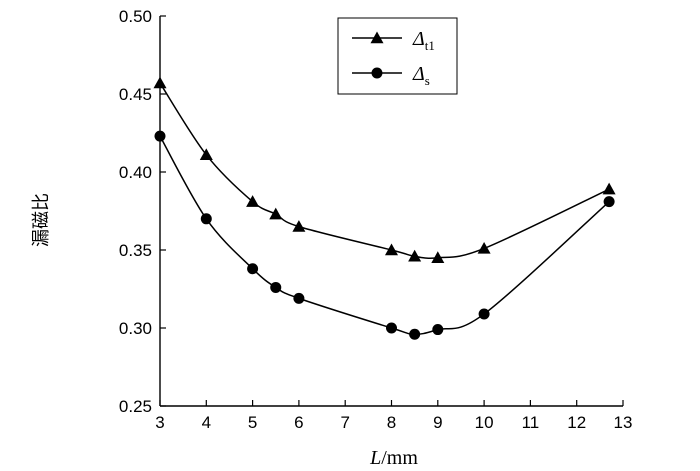 This screenshot has height=471, width=700. Describe the element at coordinates (252, 422) in the screenshot. I see `x-tick-label-5: 5` at that location.